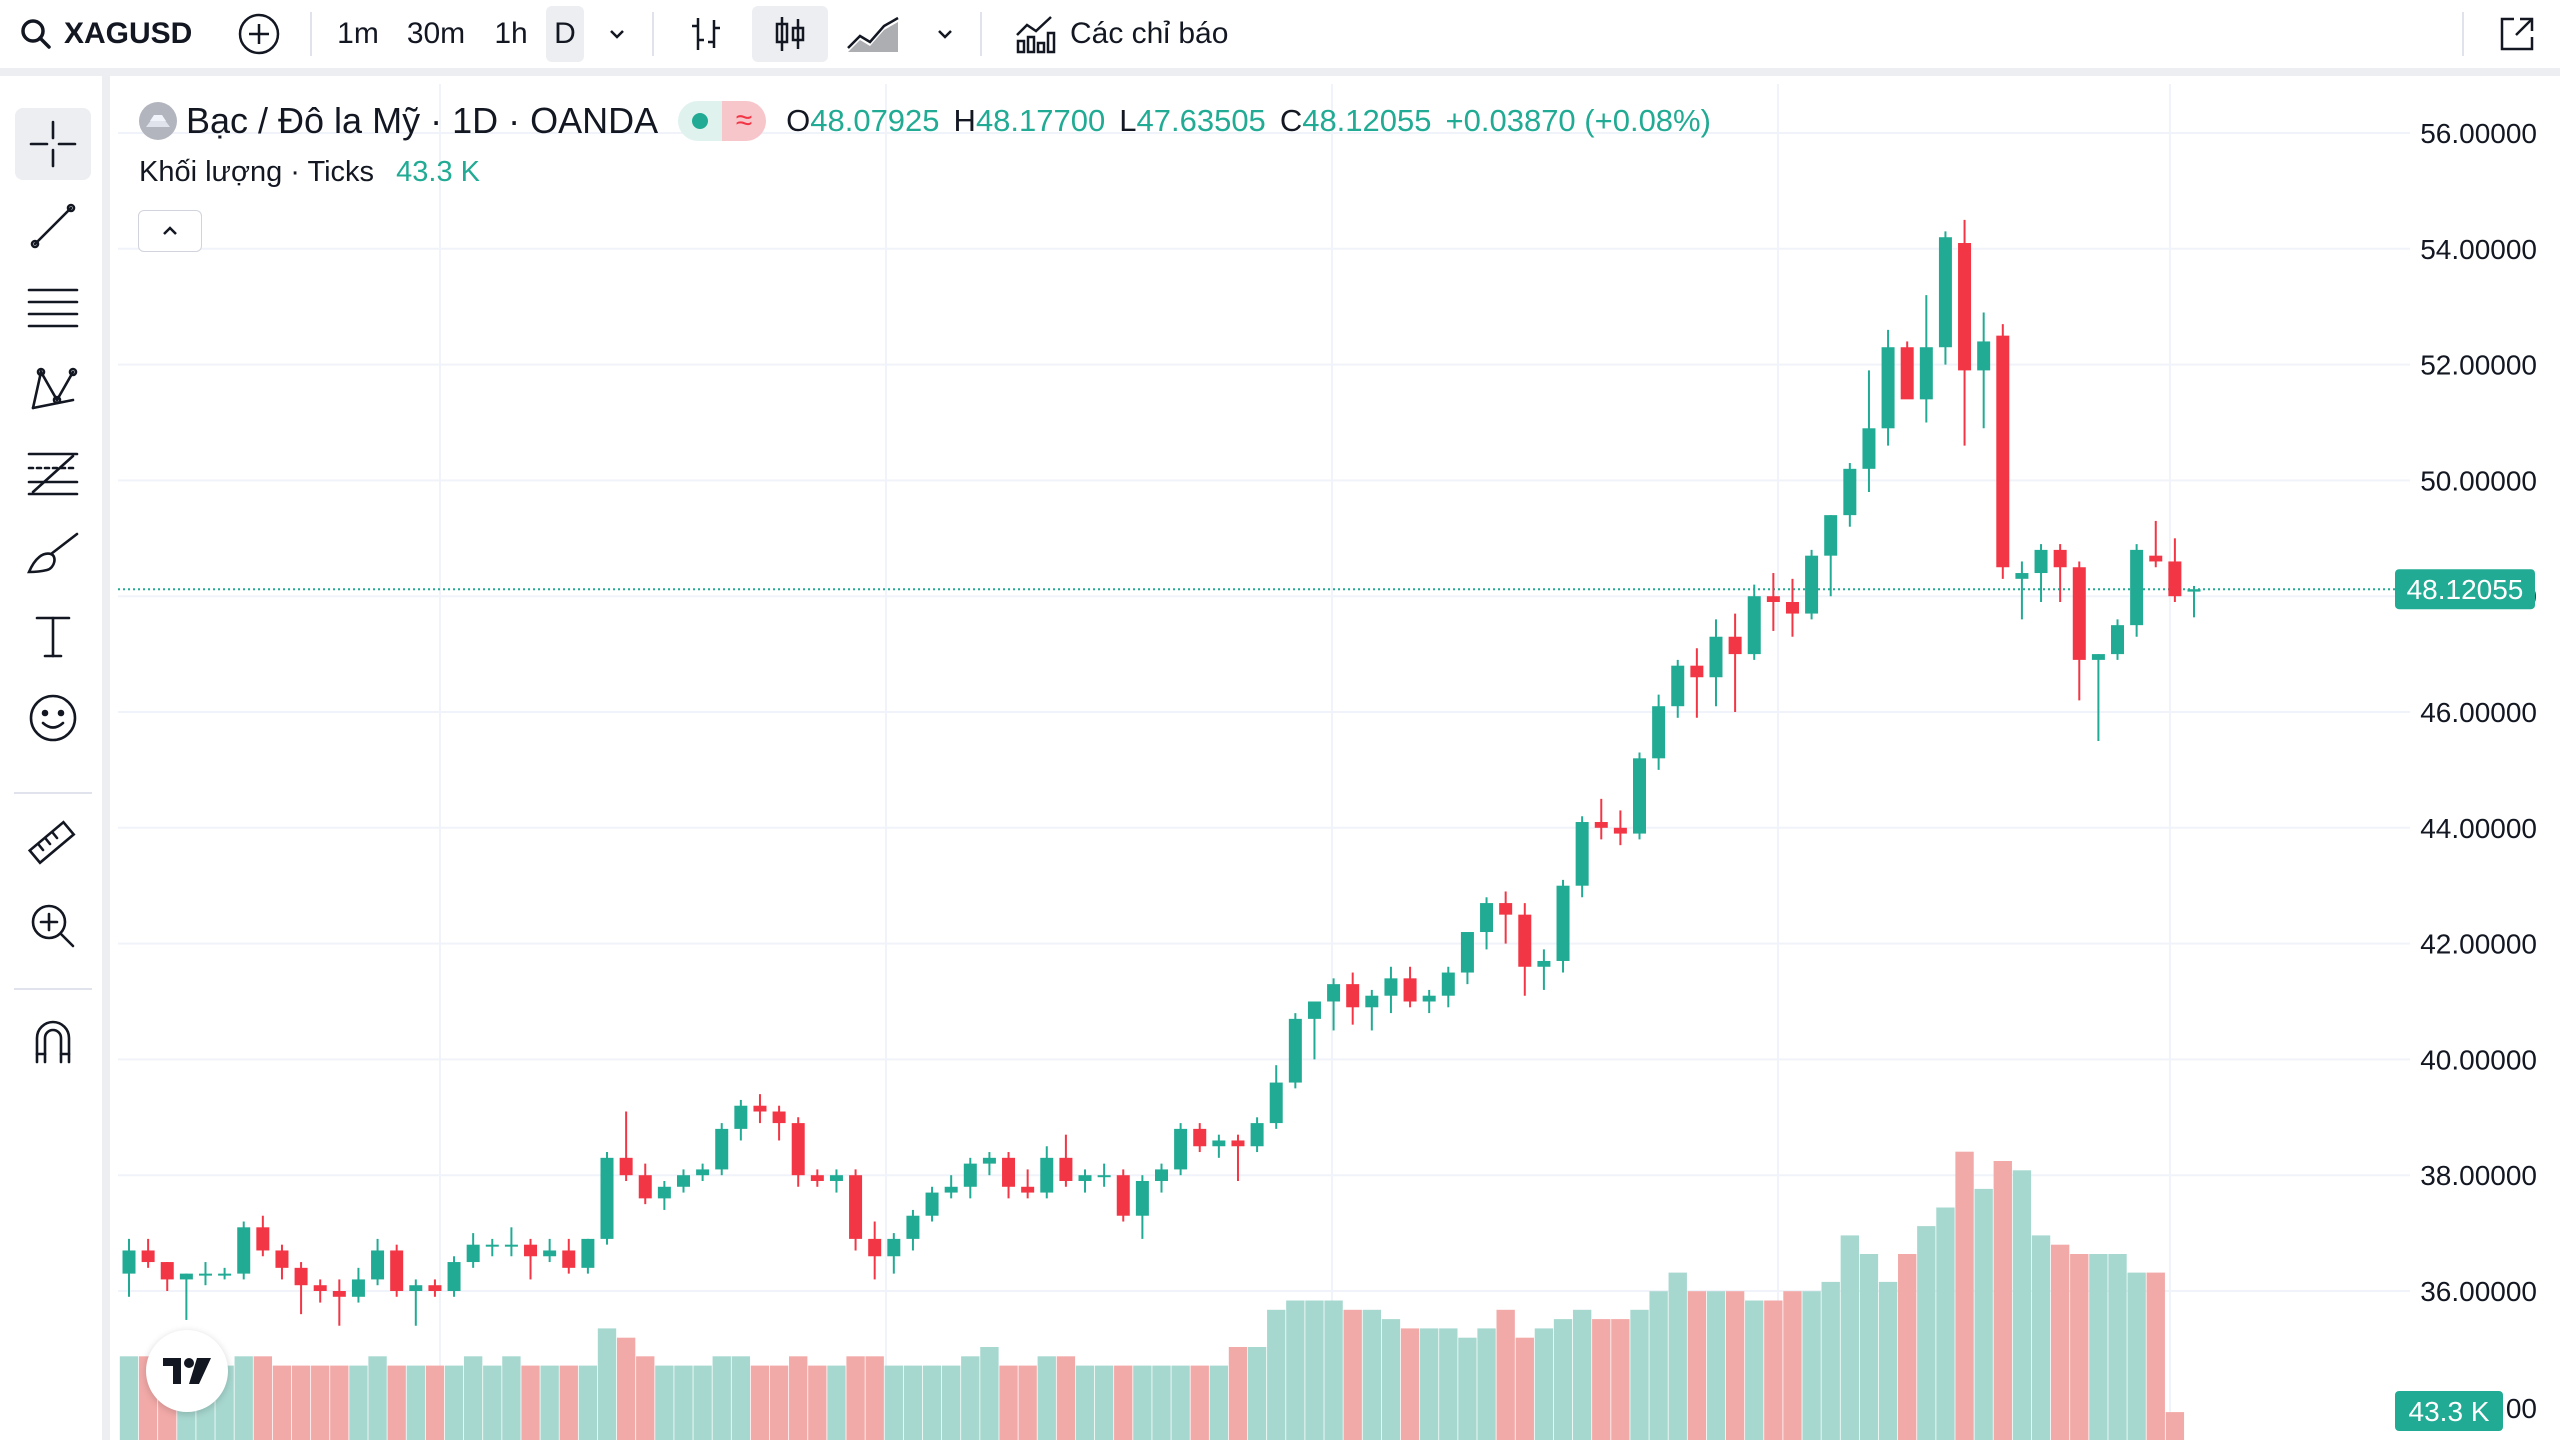  I want to click on low-value: 47.63505, so click(1201, 120).